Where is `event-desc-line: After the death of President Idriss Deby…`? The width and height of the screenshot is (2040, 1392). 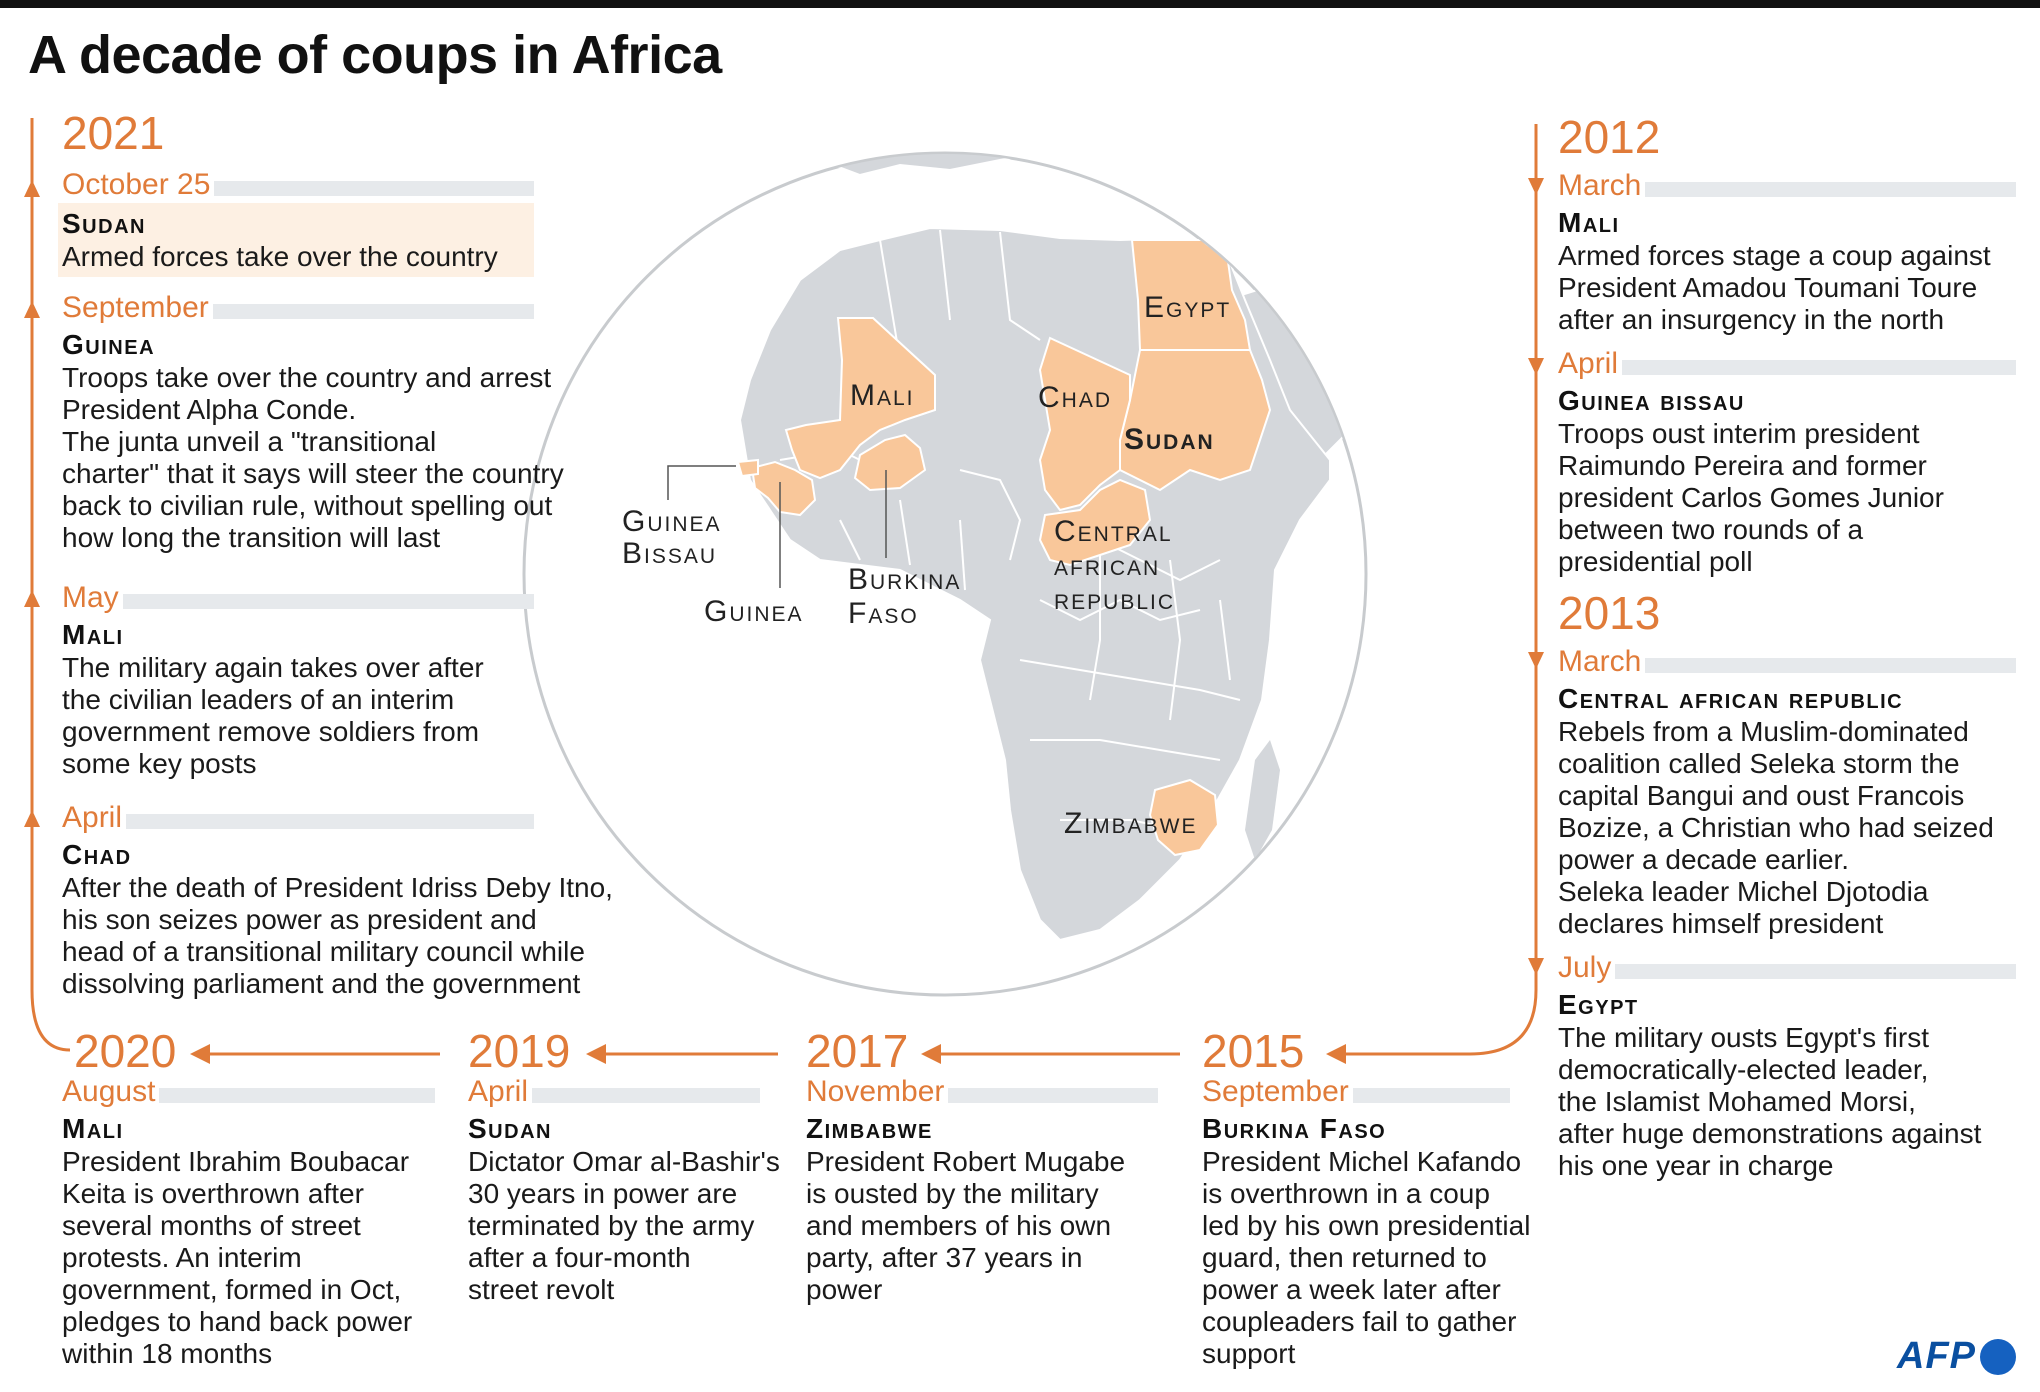
event-desc-line: After the death of President Idriss Deby… is located at coordinates (337, 887).